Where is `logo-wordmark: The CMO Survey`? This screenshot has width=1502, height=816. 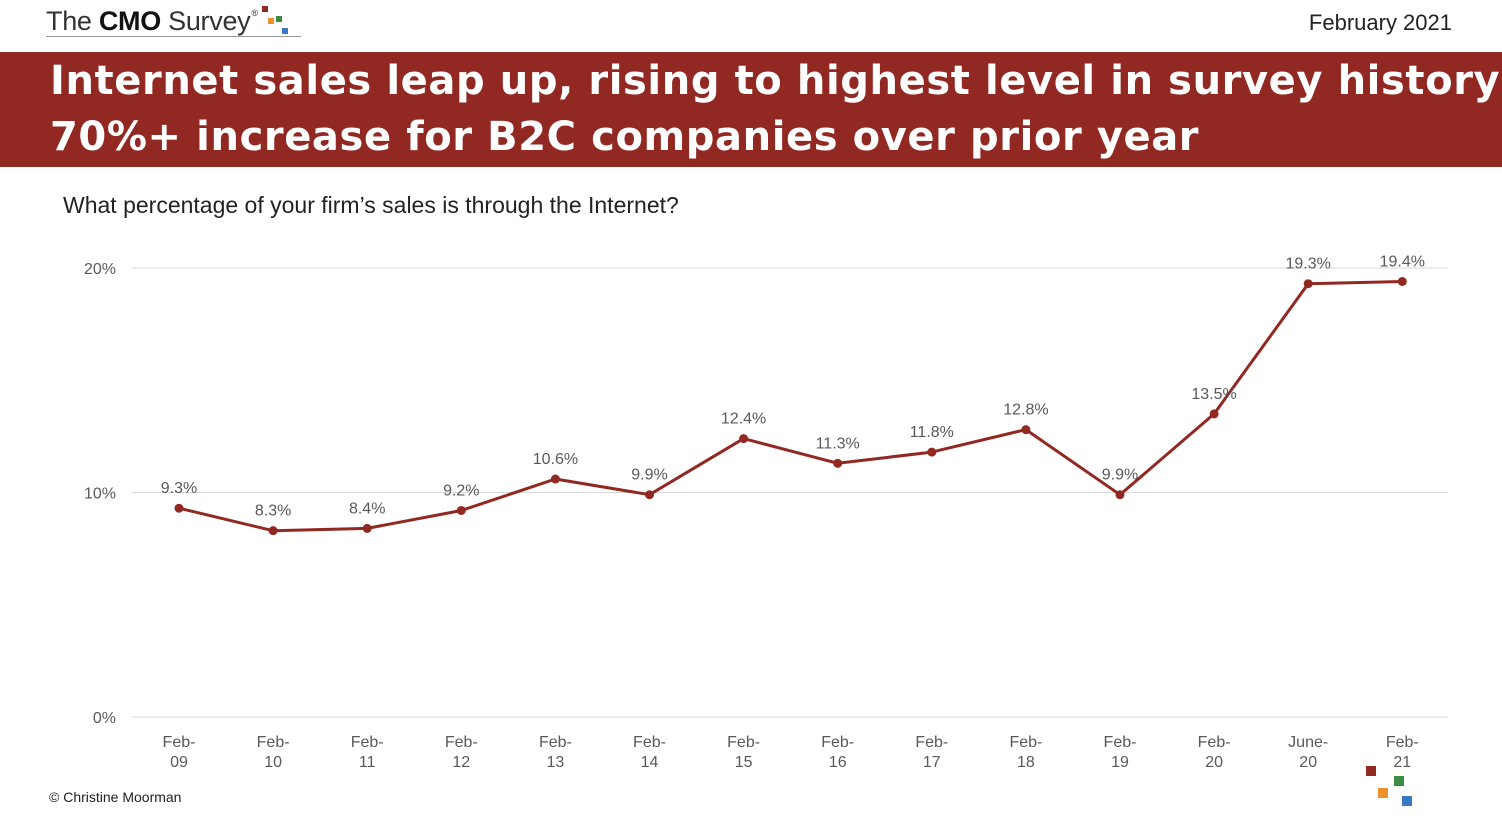
logo-wordmark: The CMO Survey is located at coordinates (148, 21).